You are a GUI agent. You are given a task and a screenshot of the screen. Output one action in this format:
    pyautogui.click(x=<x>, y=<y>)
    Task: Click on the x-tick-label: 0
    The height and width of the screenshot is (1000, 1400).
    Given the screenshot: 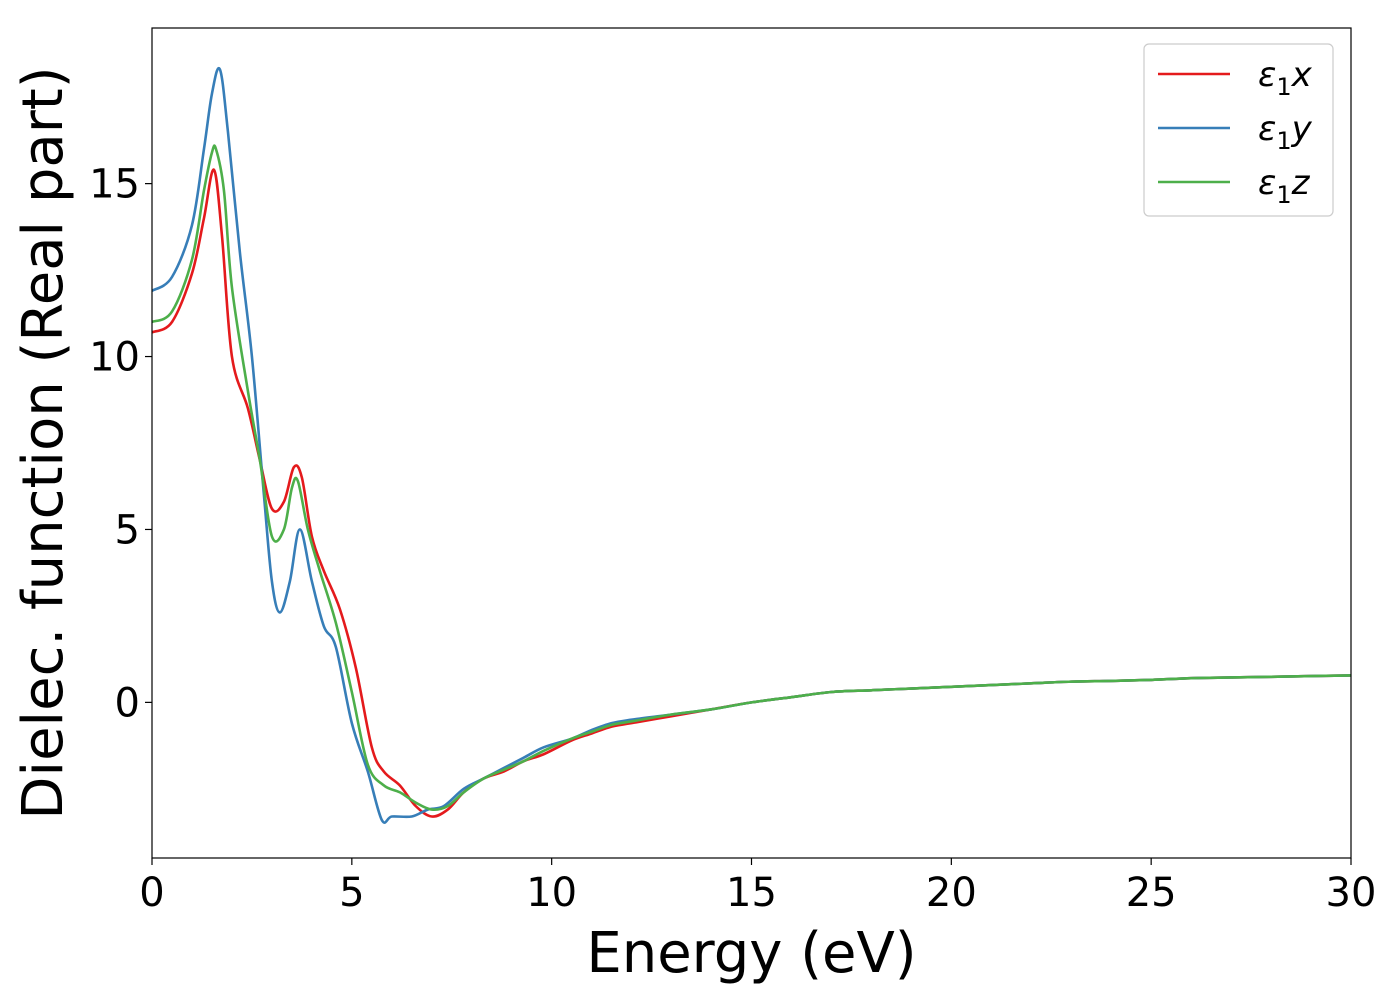 What is the action you would take?
    pyautogui.click(x=151, y=893)
    